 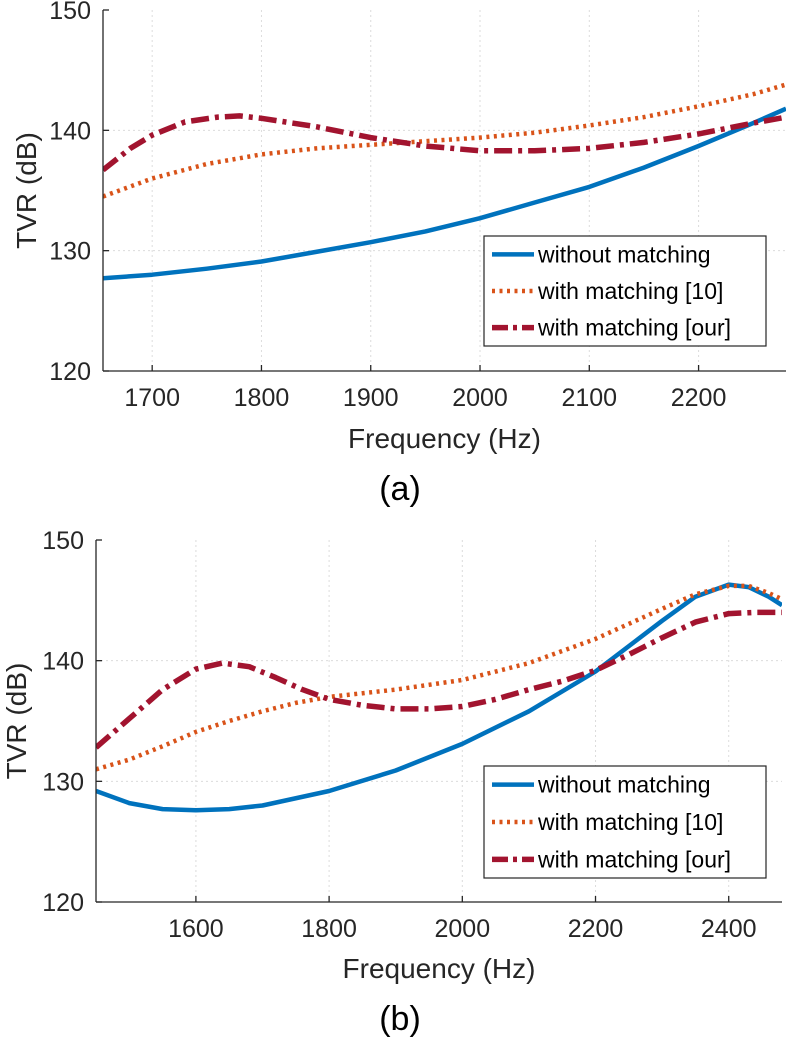 What do you see at coordinates (729, 929) in the screenshot?
I see `x-tick-label: 2400` at bounding box center [729, 929].